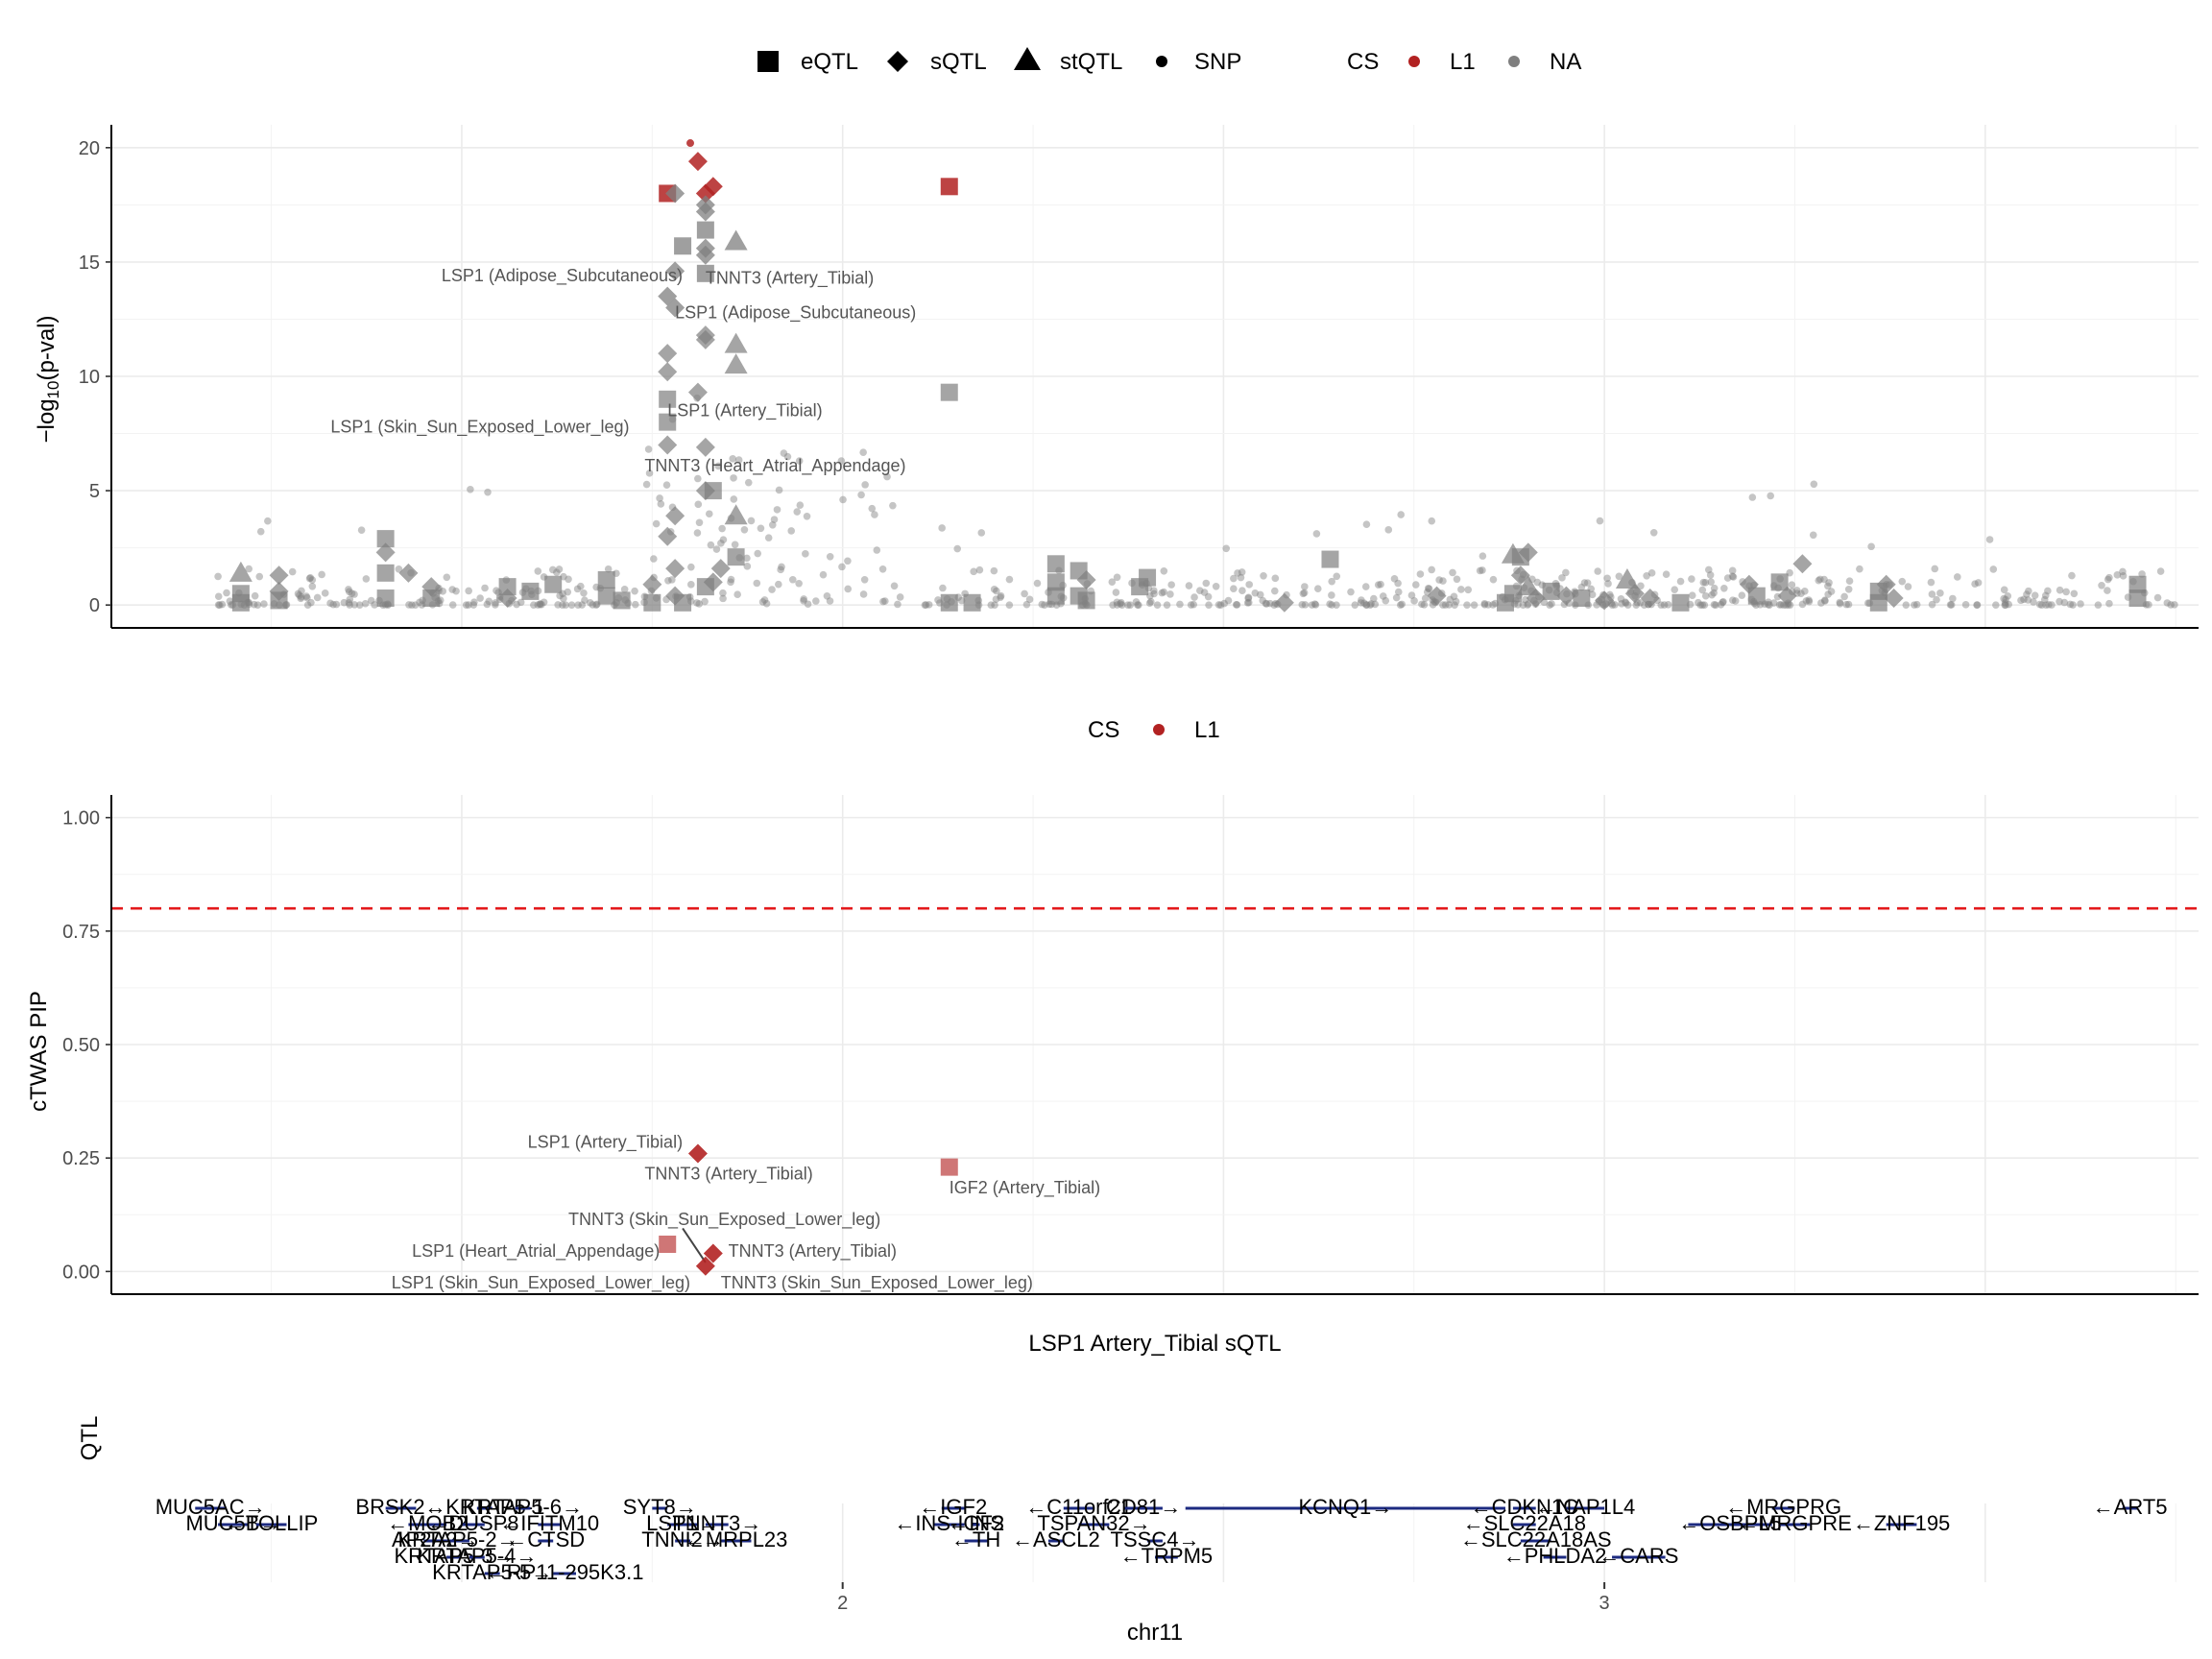 The image size is (2212, 1659). What do you see at coordinates (211, 1507) in the screenshot?
I see `gene-label: MUC5AC→` at bounding box center [211, 1507].